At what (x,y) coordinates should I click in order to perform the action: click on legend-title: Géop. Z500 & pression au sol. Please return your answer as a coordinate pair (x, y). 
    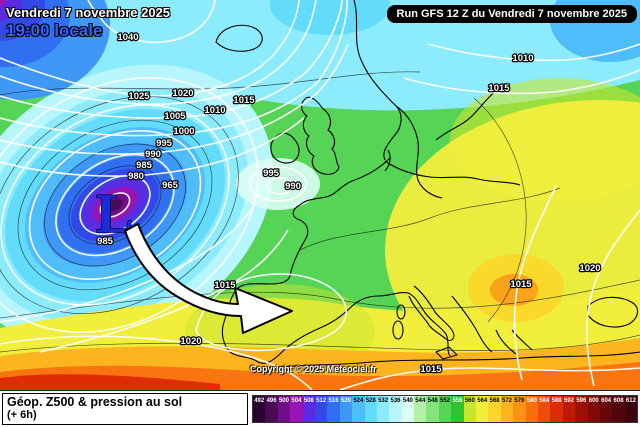
    Looking at the image, I should click on (95, 402).